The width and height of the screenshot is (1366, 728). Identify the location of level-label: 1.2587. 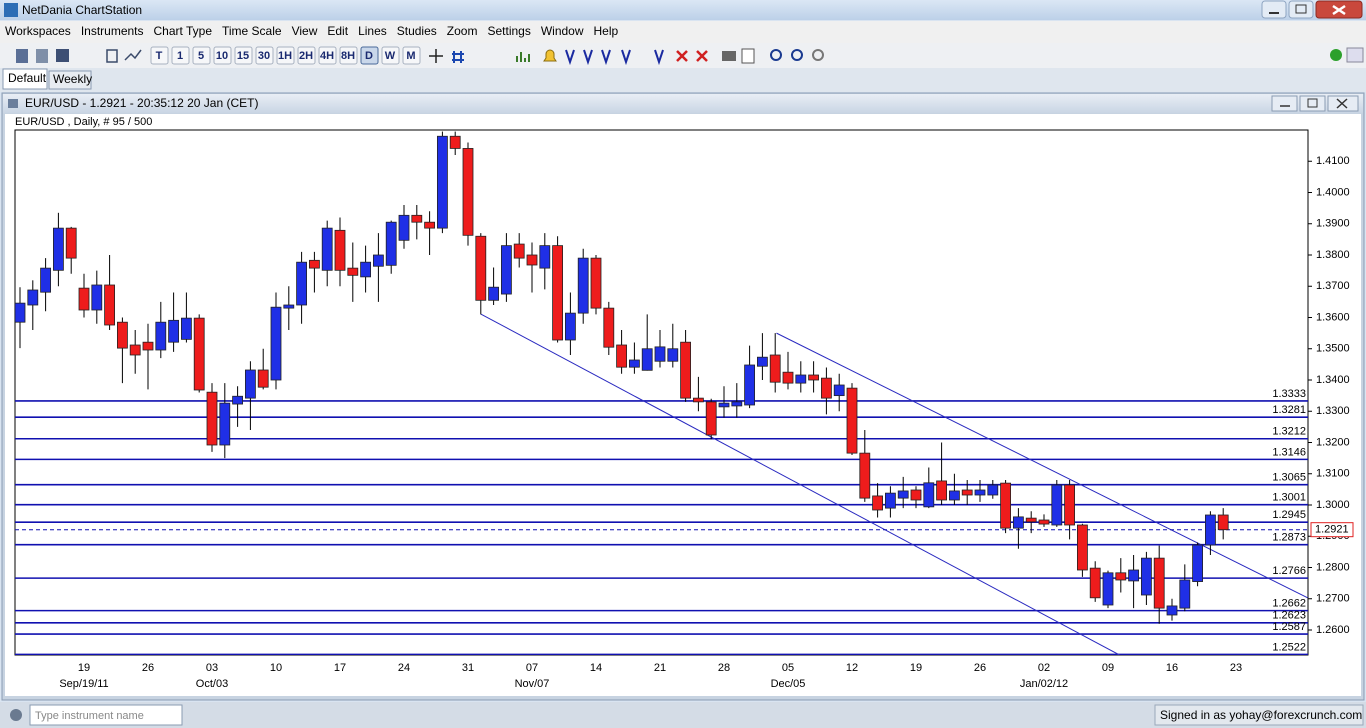
(1289, 627).